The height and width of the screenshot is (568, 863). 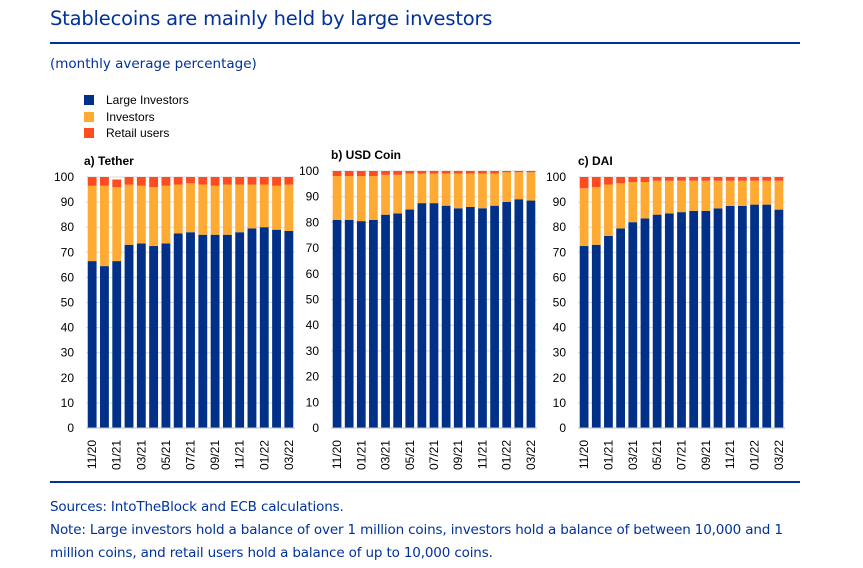 What do you see at coordinates (657, 455) in the screenshot?
I see `x-tick-label: 05/21` at bounding box center [657, 455].